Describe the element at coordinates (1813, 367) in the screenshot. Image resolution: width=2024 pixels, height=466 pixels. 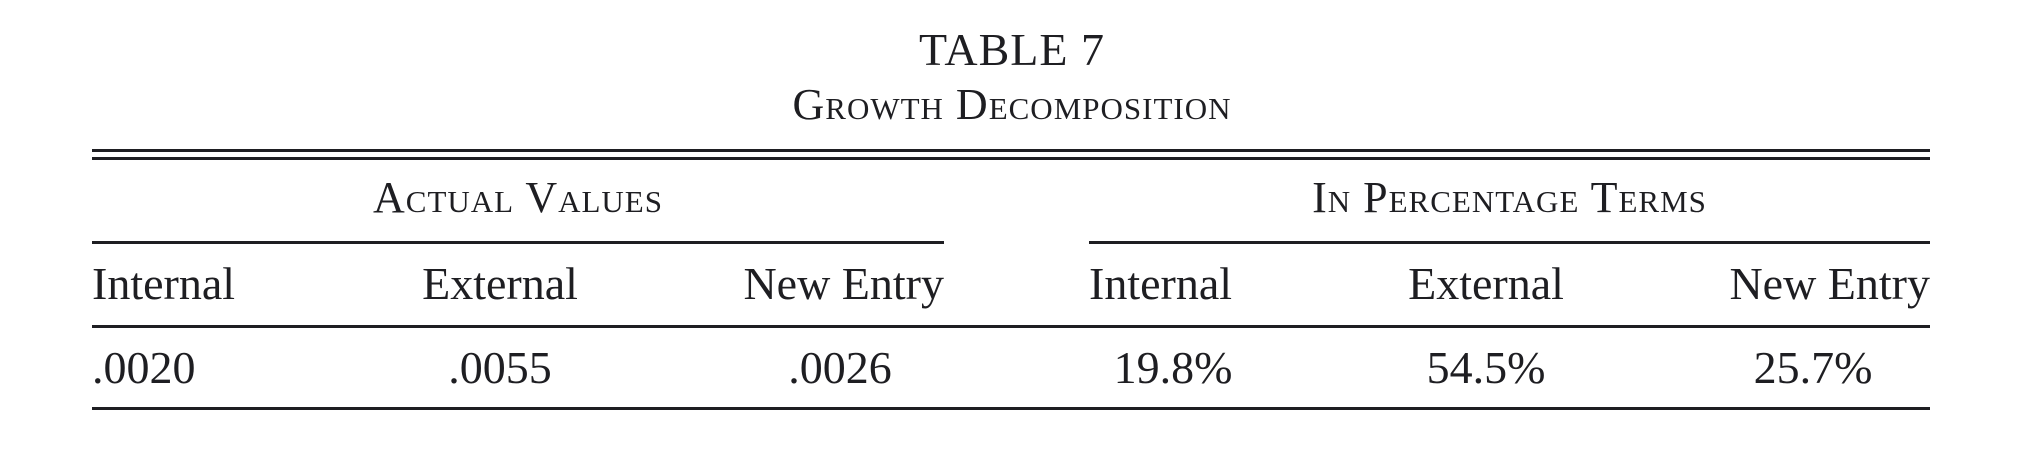
I see `cell-new-entry-percent: 25.7%` at that location.